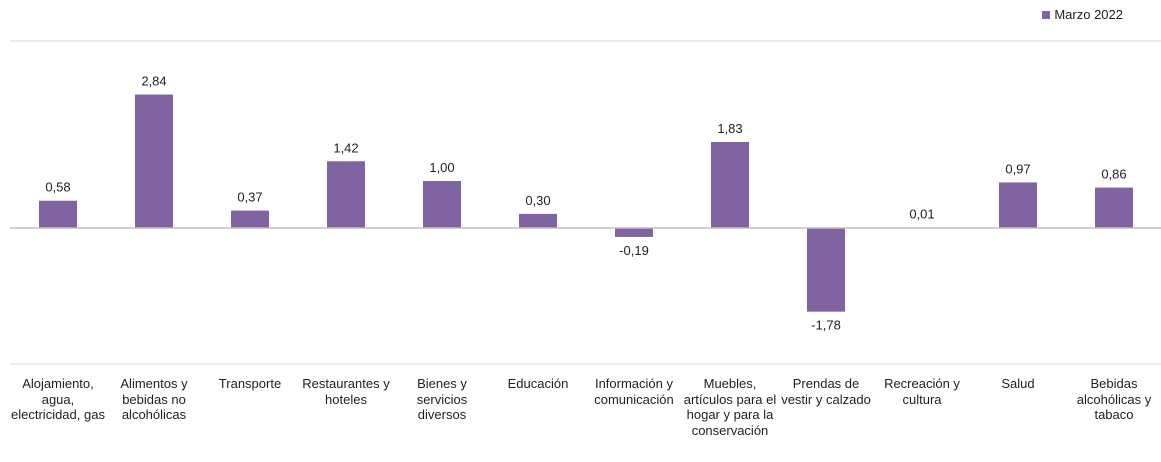 This screenshot has height=462, width=1161. I want to click on category-label: Alojamiento, agua, electricidad, gas, so click(58, 399).